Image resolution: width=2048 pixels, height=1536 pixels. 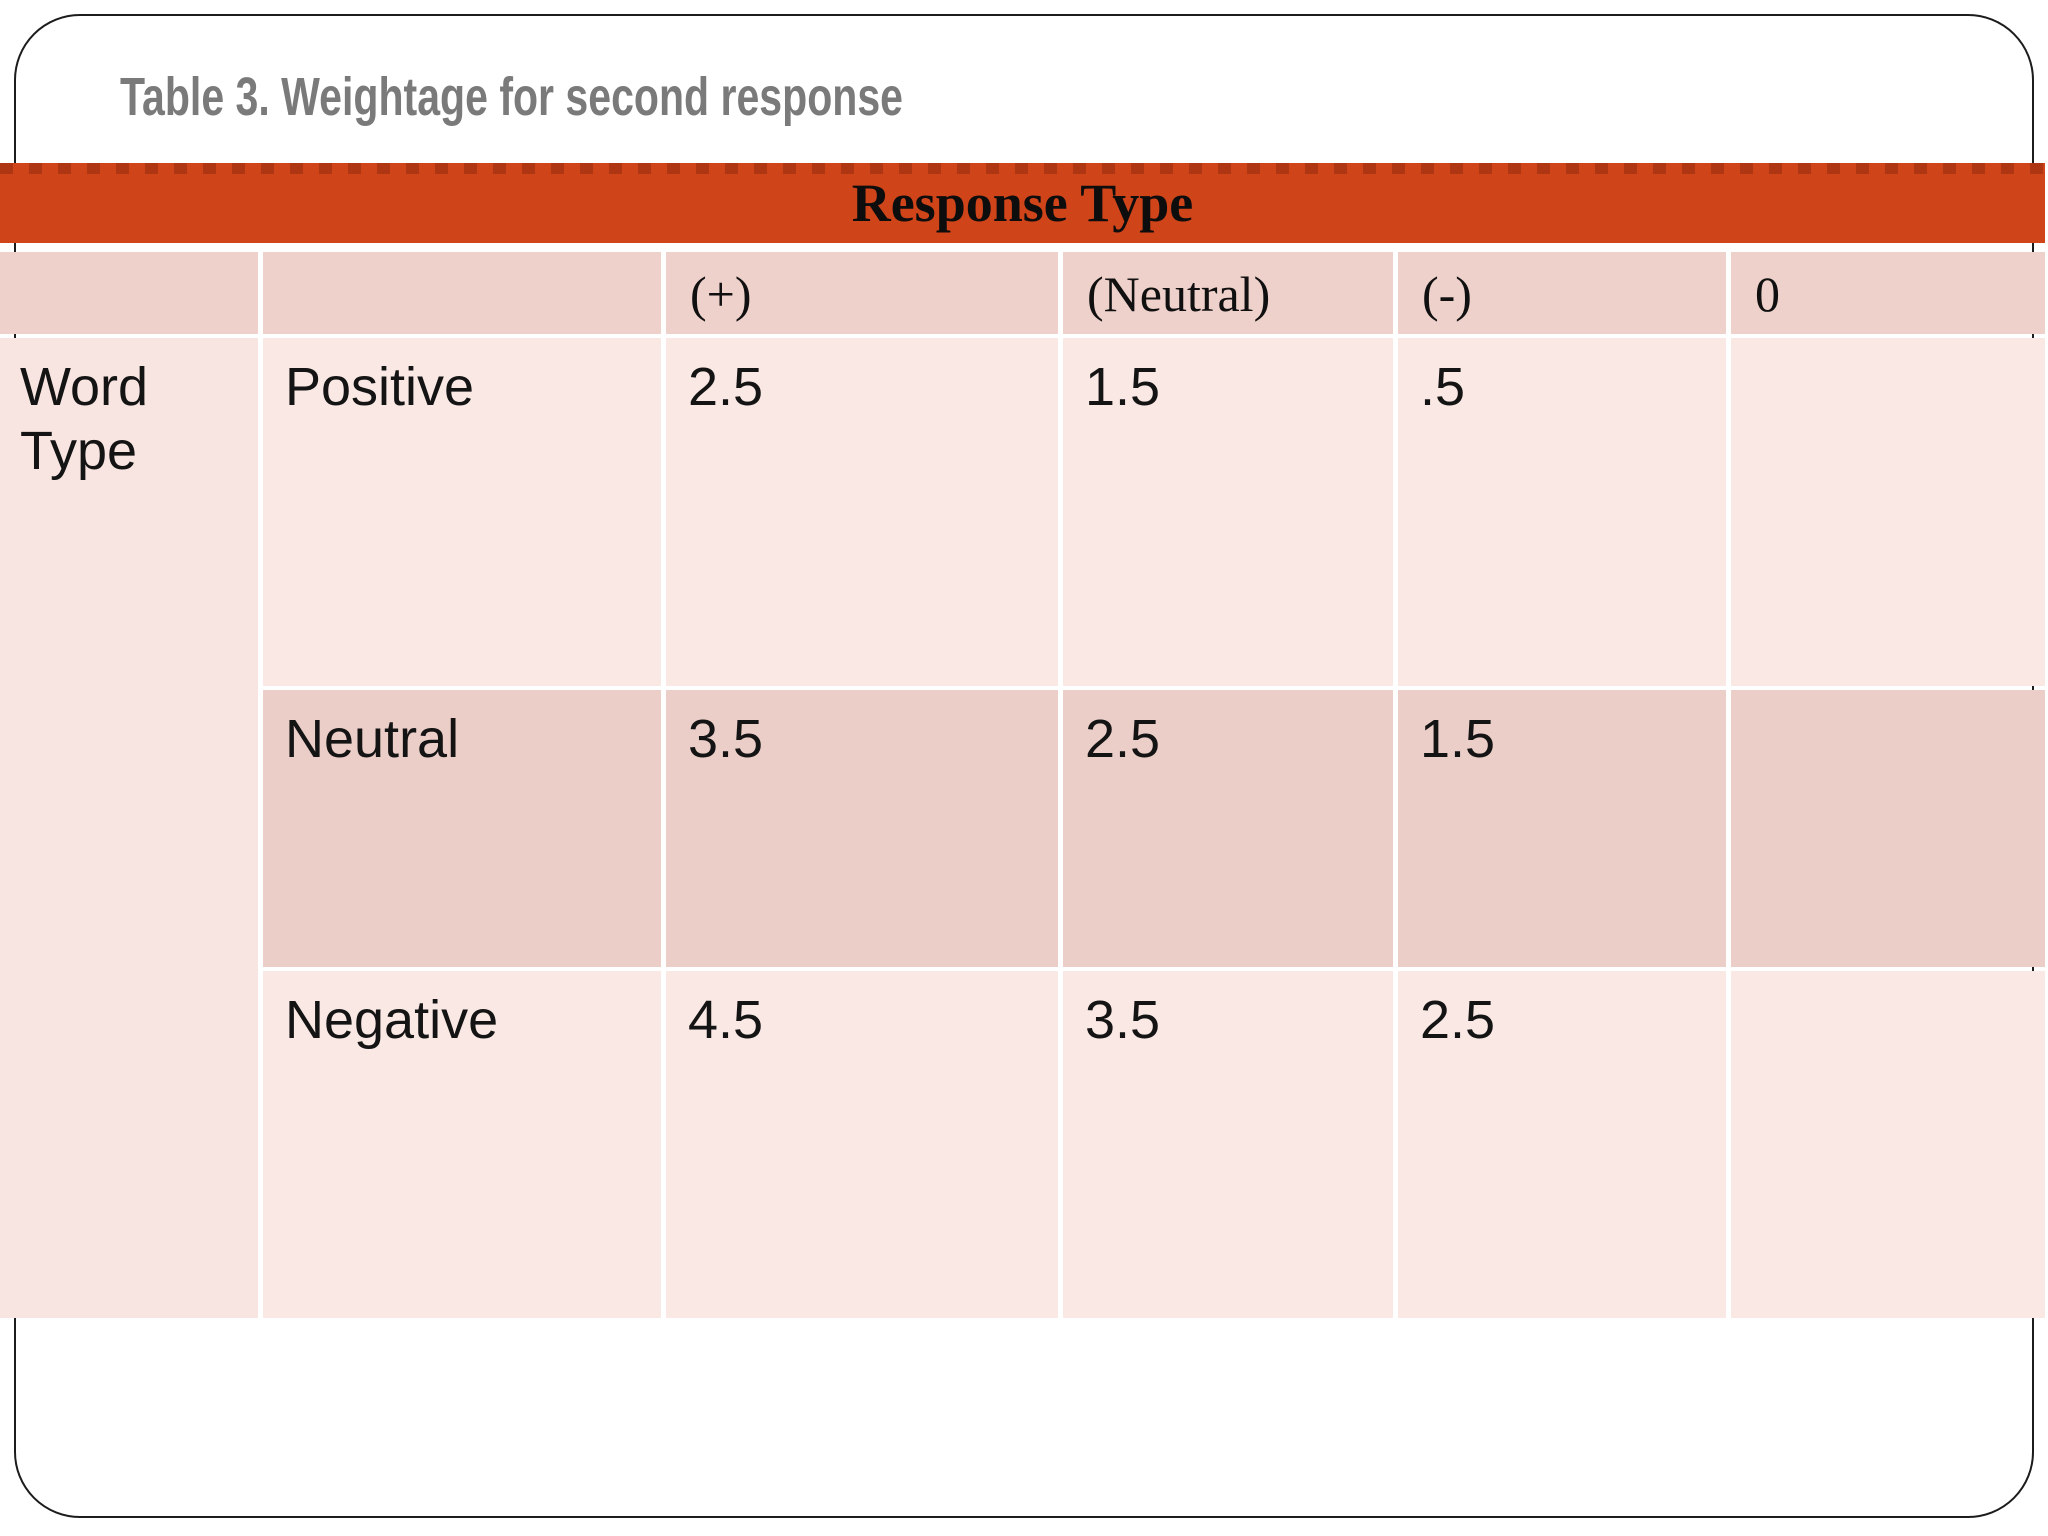 What do you see at coordinates (1562, 293) in the screenshot?
I see `header-cell-minus: (-)` at bounding box center [1562, 293].